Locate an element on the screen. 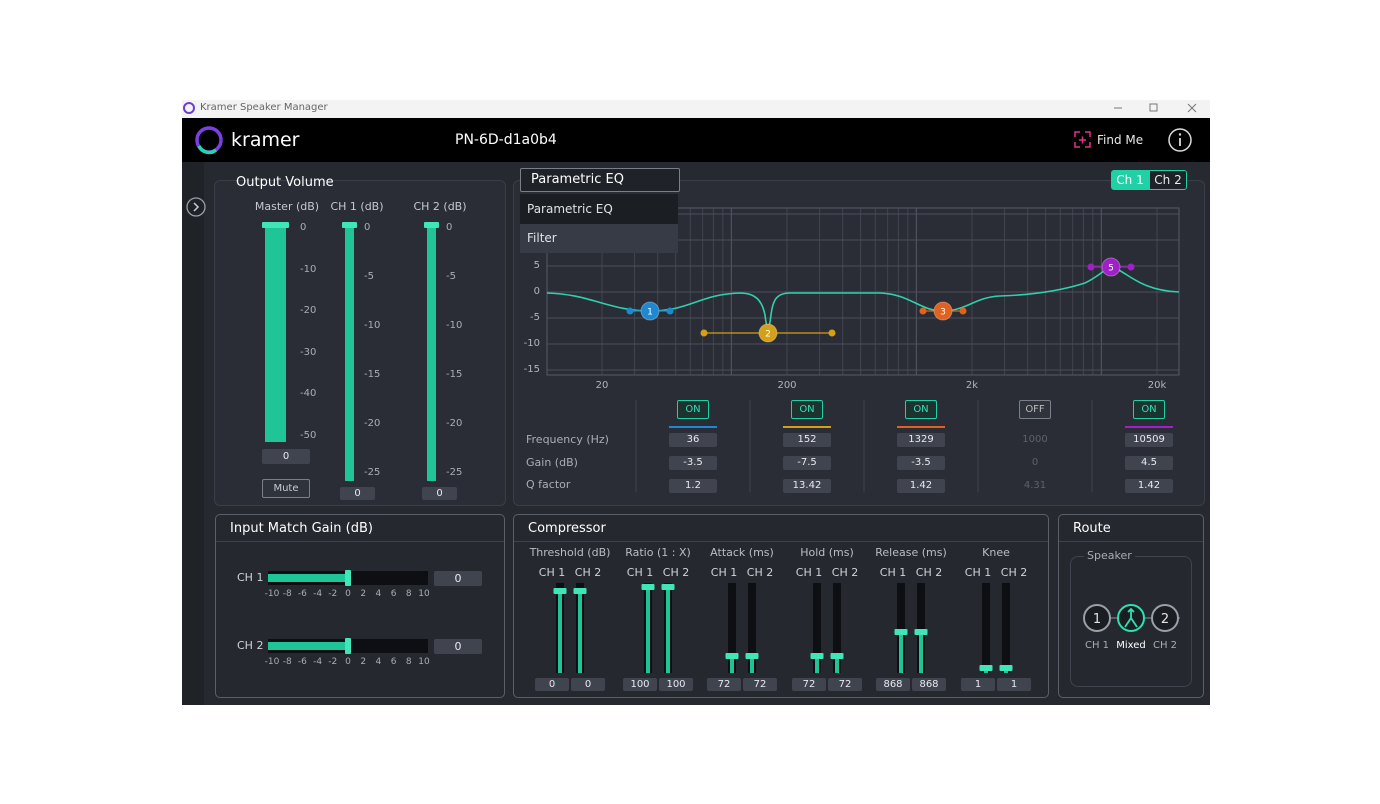  find-me: Find Me is located at coordinates (1120, 140).